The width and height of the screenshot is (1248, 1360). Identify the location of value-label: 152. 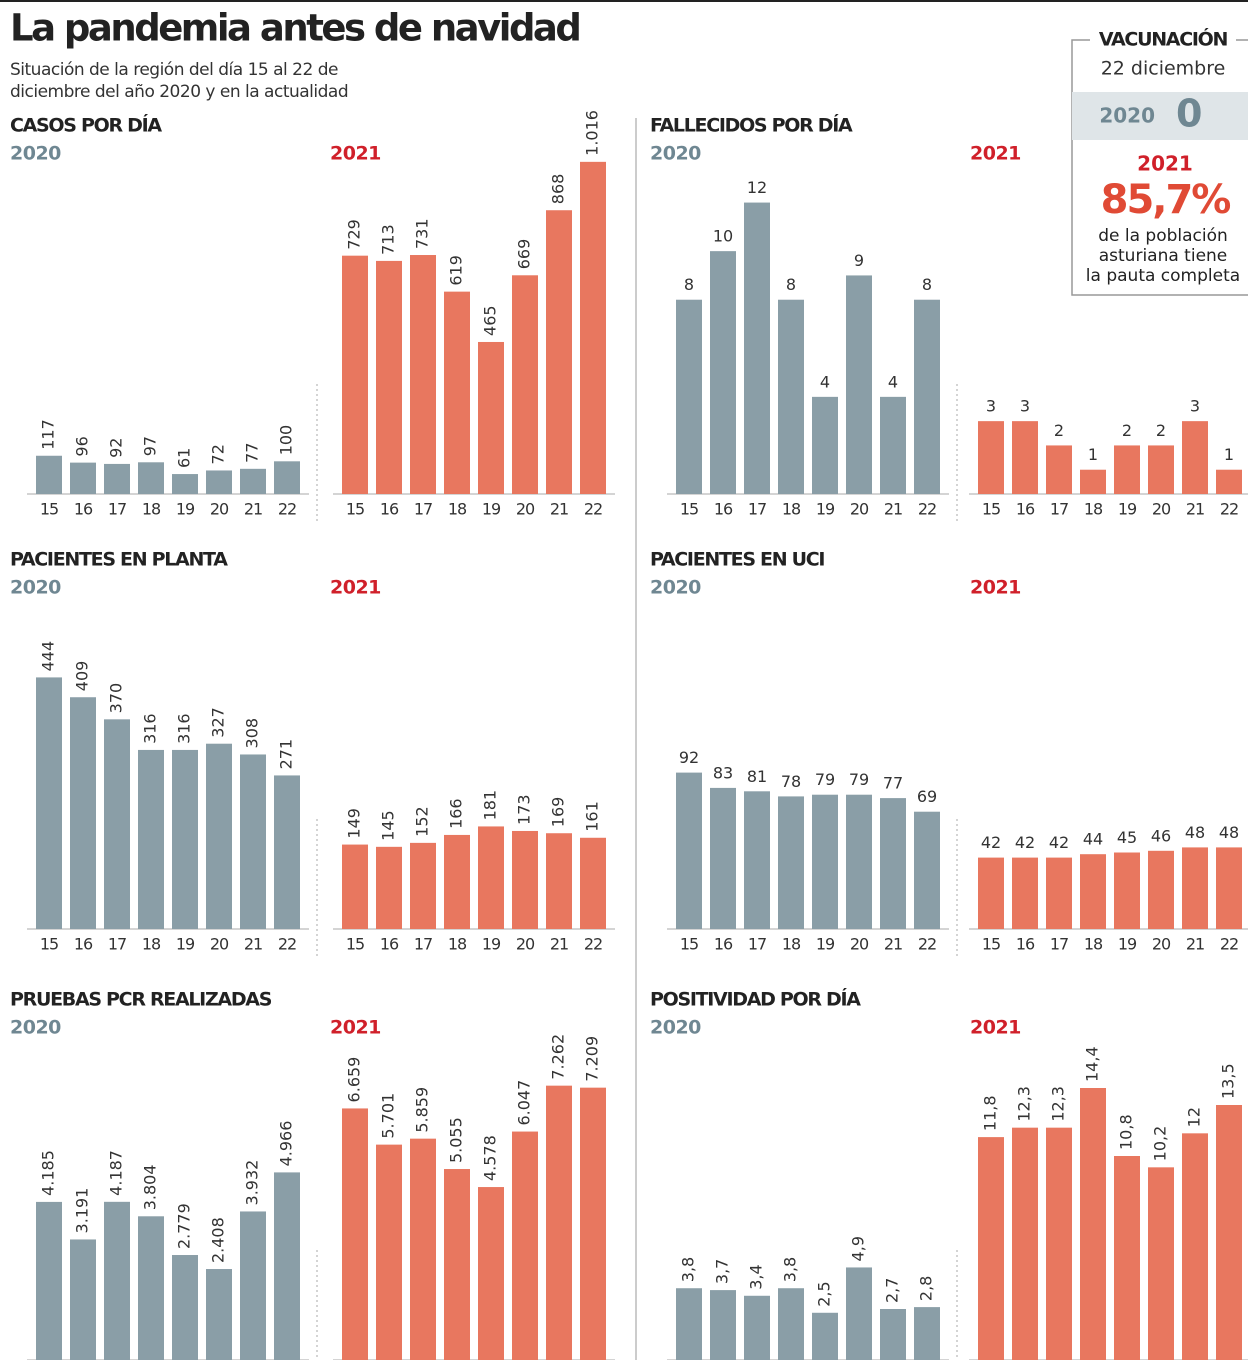
(422, 821).